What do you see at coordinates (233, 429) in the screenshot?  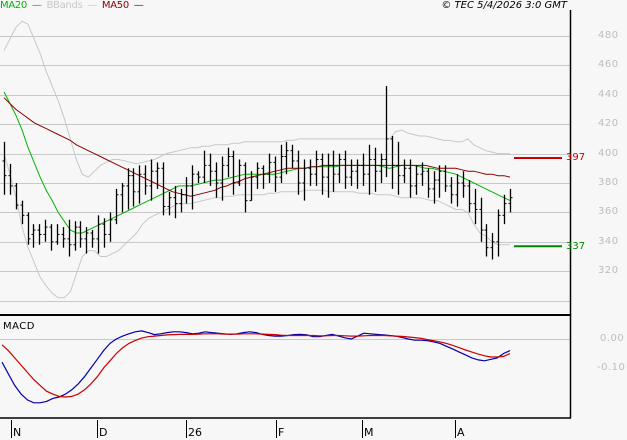 I see `x-axis-ticks` at bounding box center [233, 429].